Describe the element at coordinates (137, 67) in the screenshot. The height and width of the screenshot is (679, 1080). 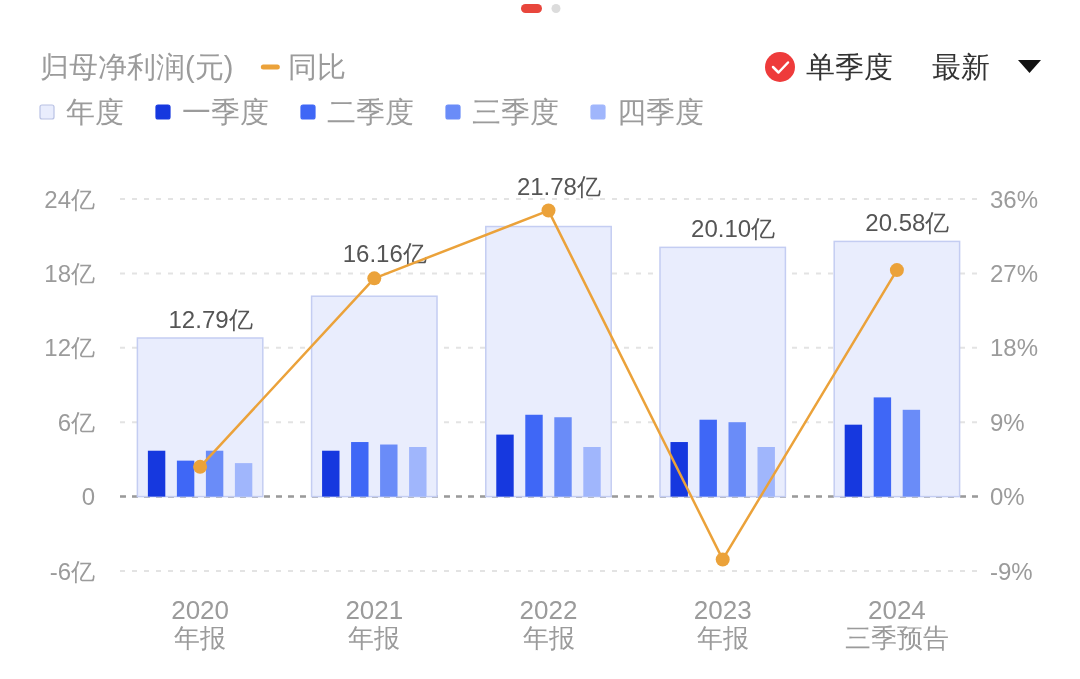
I see `title: 归母净利润(元)` at that location.